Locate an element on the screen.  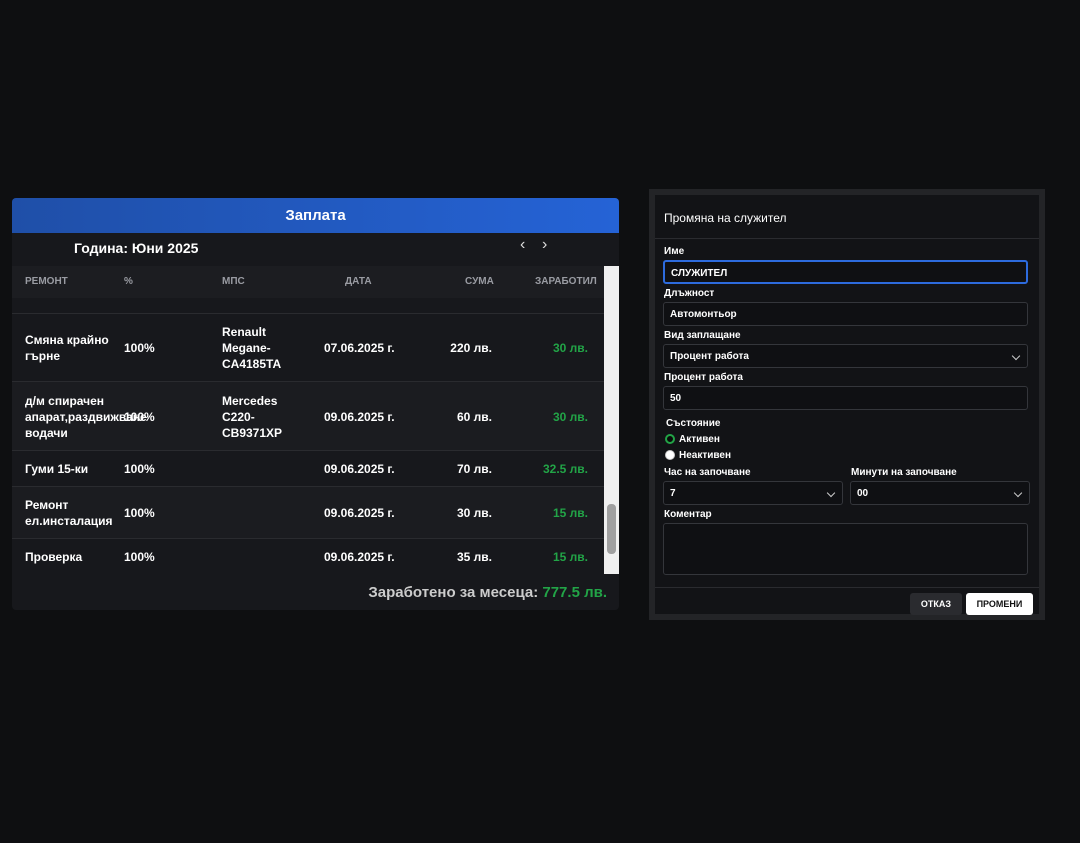
value: 7 is located at coordinates (673, 493).